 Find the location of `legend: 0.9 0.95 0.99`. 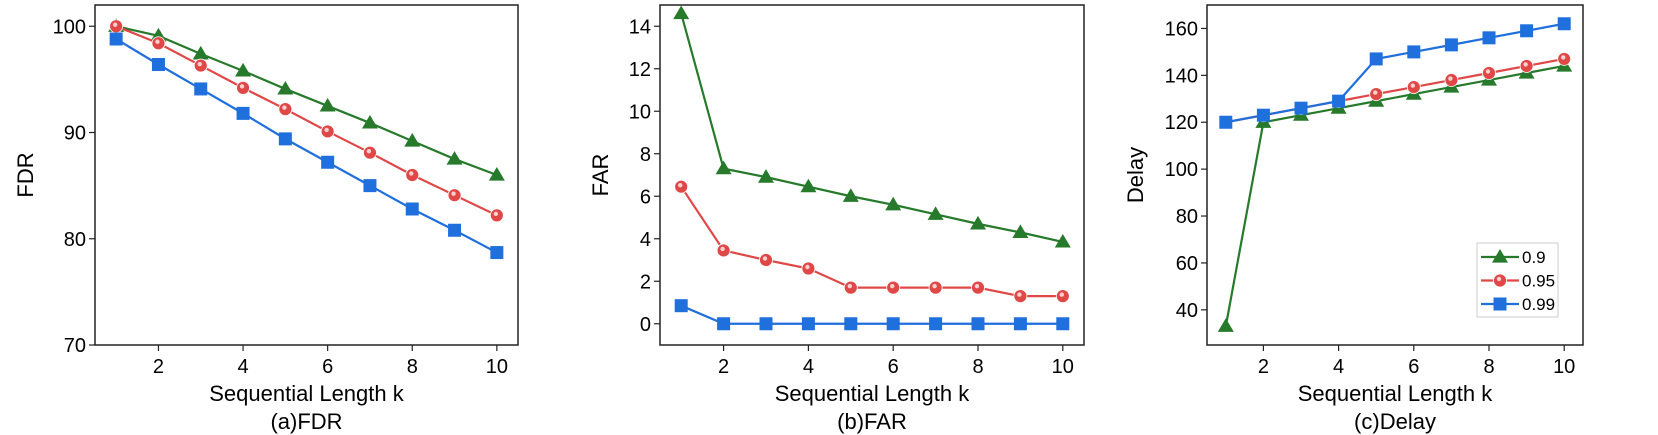

legend: 0.9 0.95 0.99 is located at coordinates (1517, 280).